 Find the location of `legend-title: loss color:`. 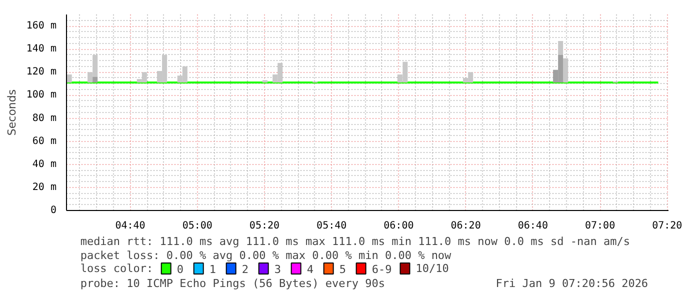

legend-title: loss color: is located at coordinates (117, 268).